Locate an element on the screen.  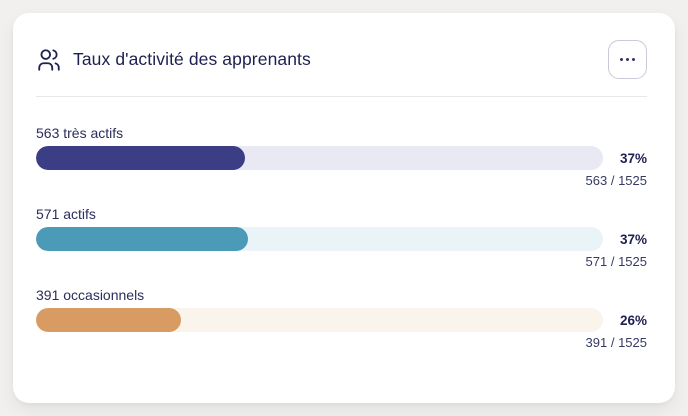
divider is located at coordinates (341, 96).